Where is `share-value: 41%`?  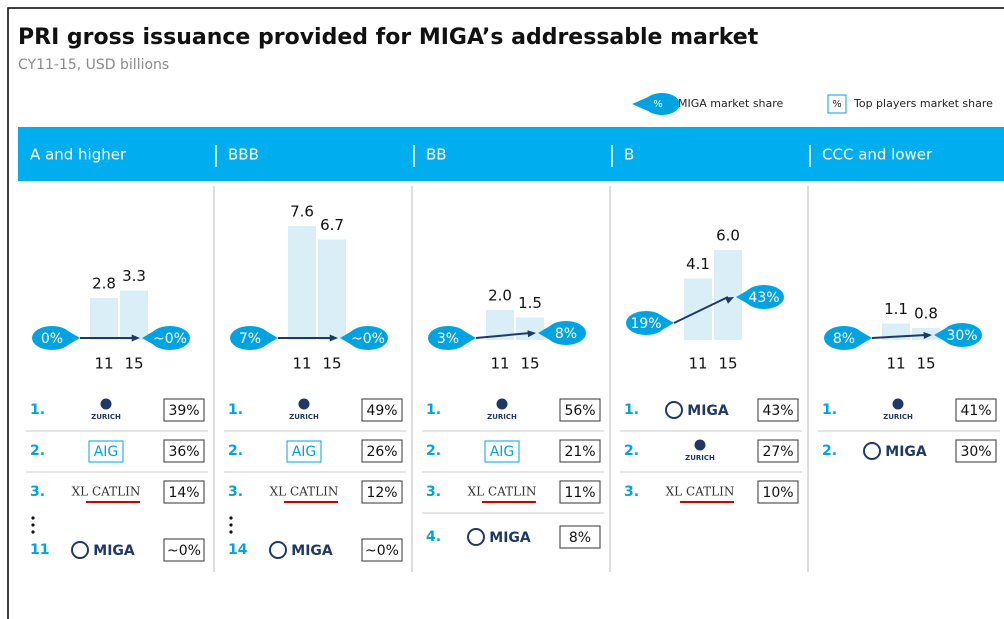 share-value: 41% is located at coordinates (975, 411).